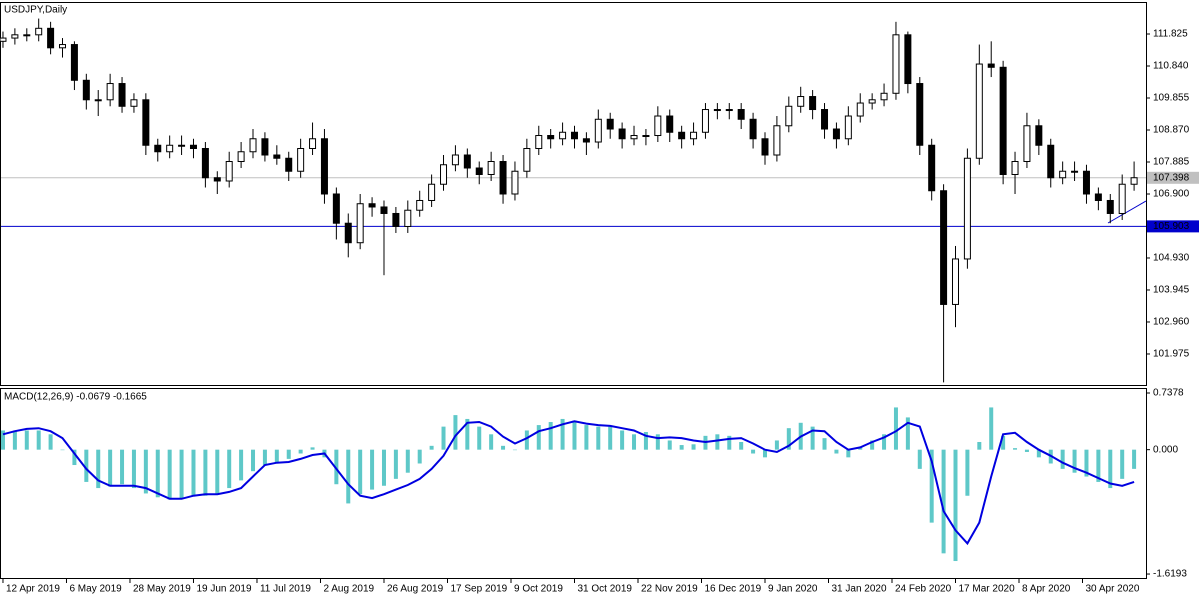  Describe the element at coordinates (1112, 589) in the screenshot. I see `x-tick-label: 30 Apr 2020` at that location.